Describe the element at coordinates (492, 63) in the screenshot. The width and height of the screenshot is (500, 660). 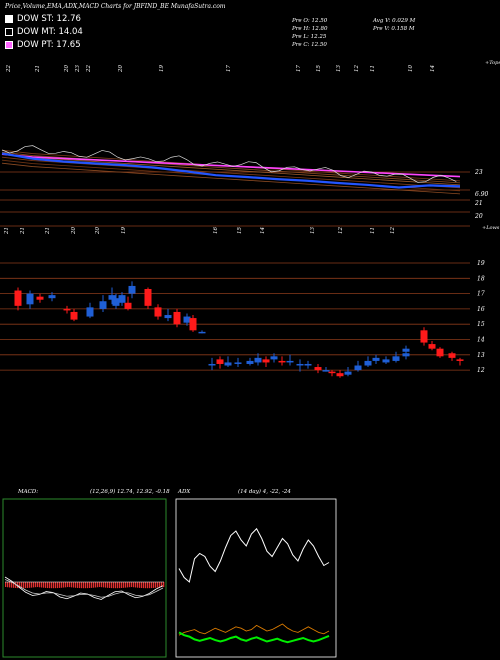
I see `tops-label: +Tops` at that location.